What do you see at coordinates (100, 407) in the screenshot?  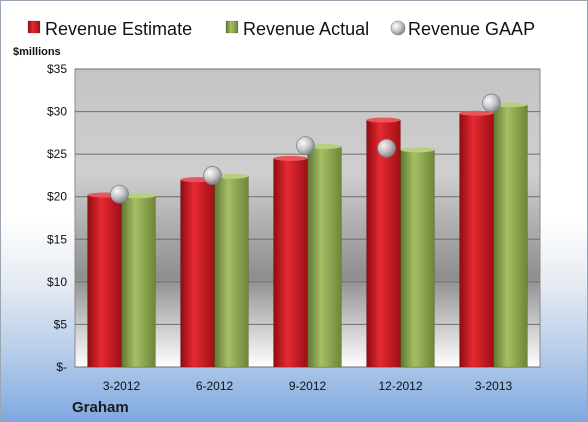 I see `company-name: Graham` at bounding box center [100, 407].